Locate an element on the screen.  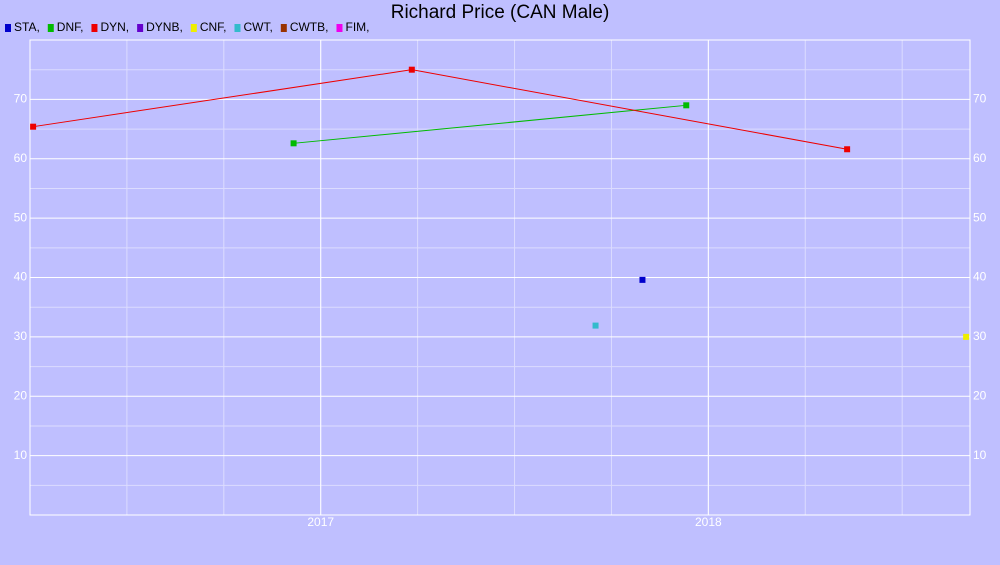
chart-title: Richard Price (CAN Male) is located at coordinates (500, 12).